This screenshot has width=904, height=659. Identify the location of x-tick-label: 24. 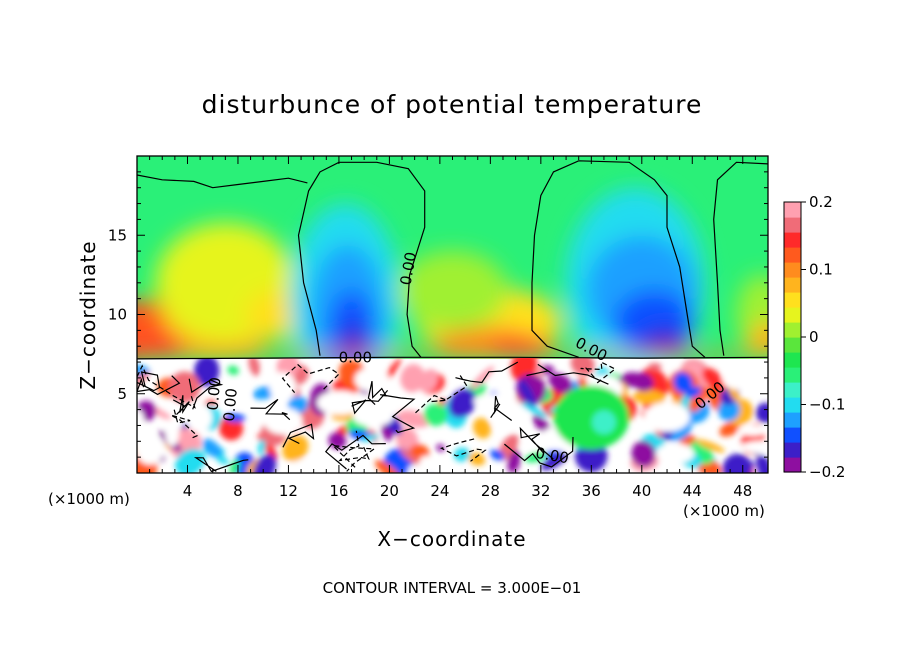
(439, 491).